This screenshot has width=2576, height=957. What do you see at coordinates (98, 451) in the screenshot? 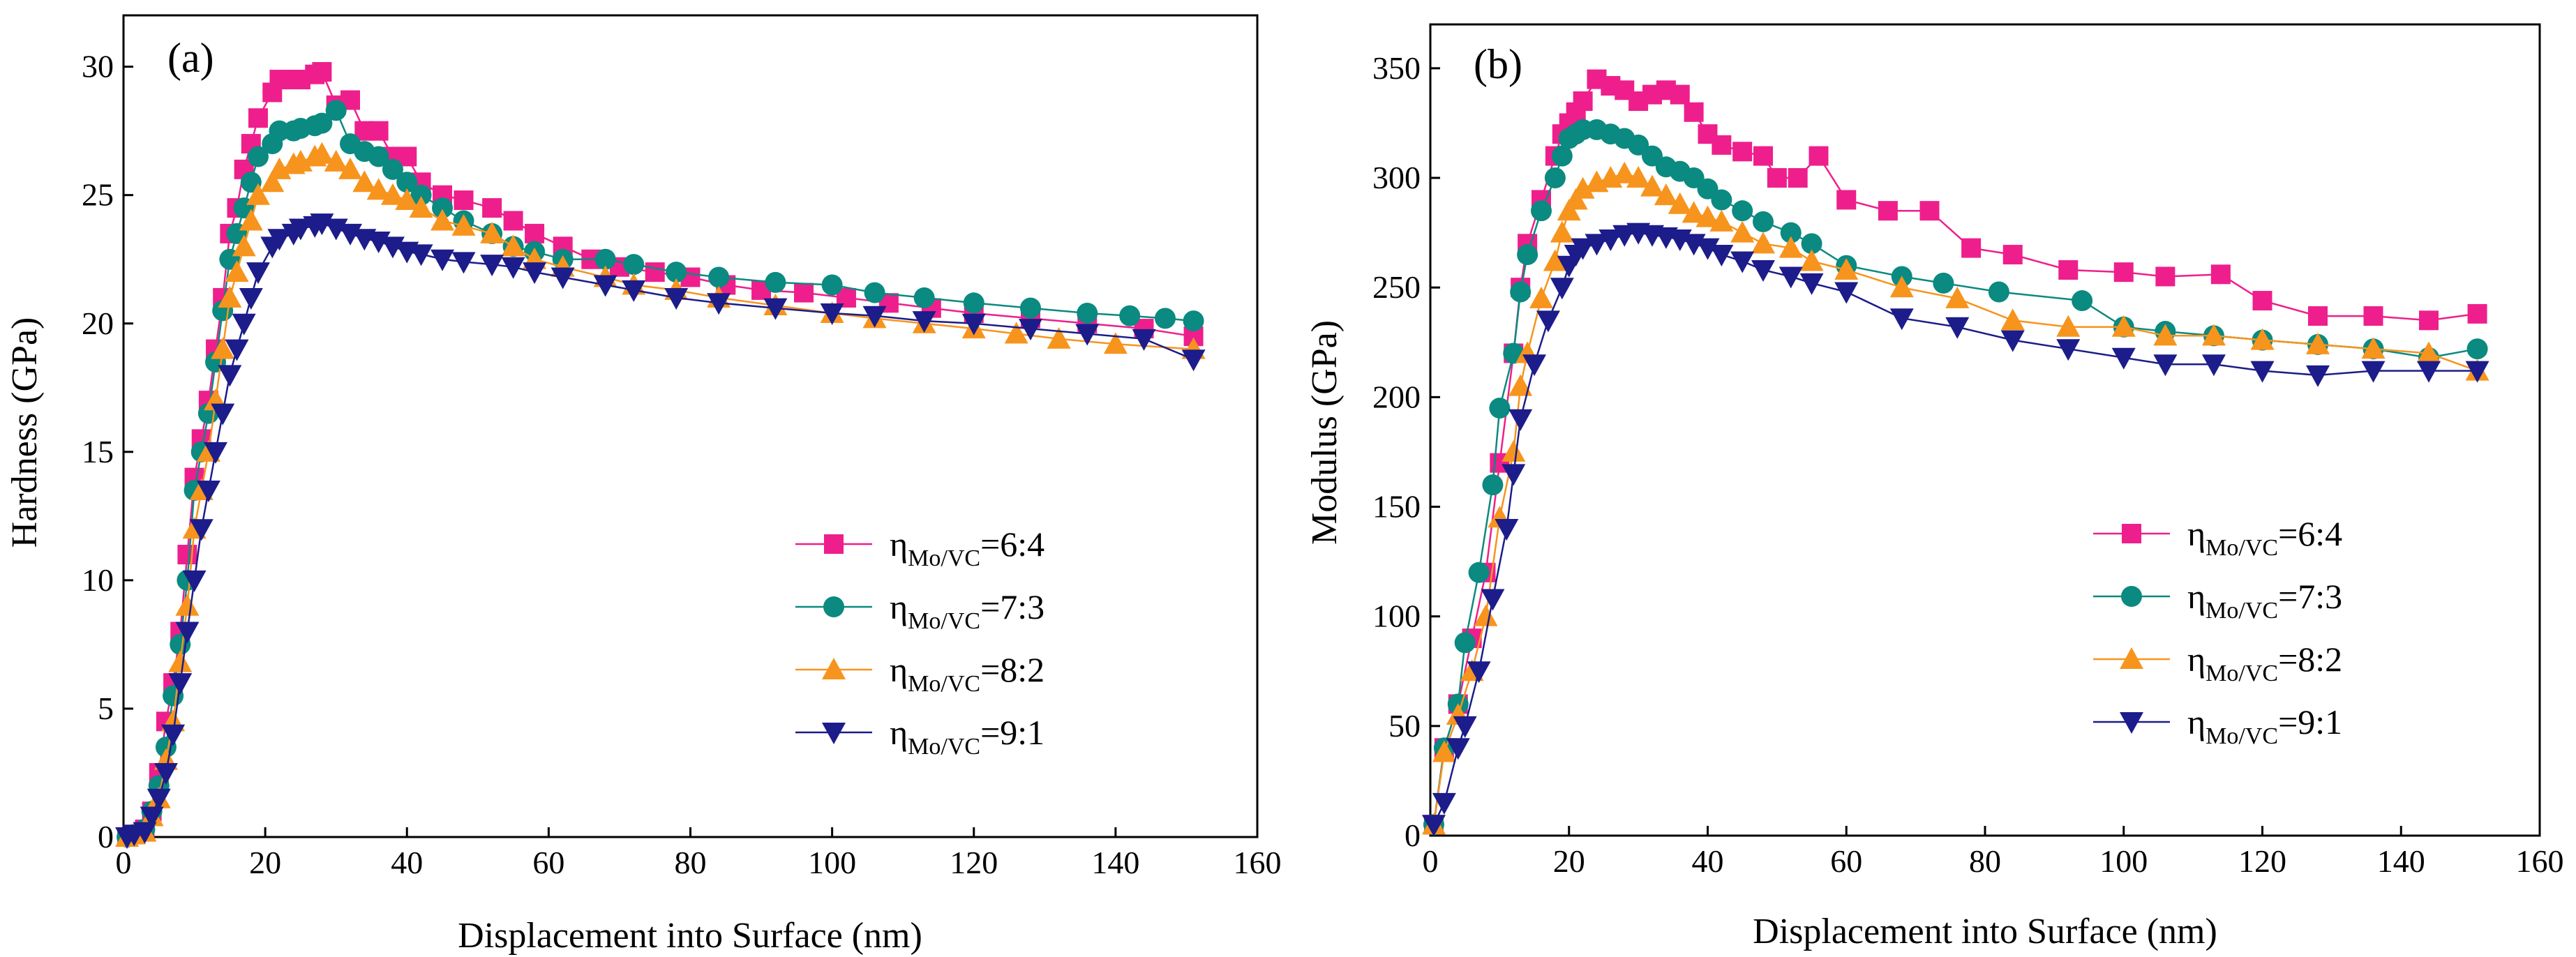
I see `hardness-y-tick-label: 15` at bounding box center [98, 451].